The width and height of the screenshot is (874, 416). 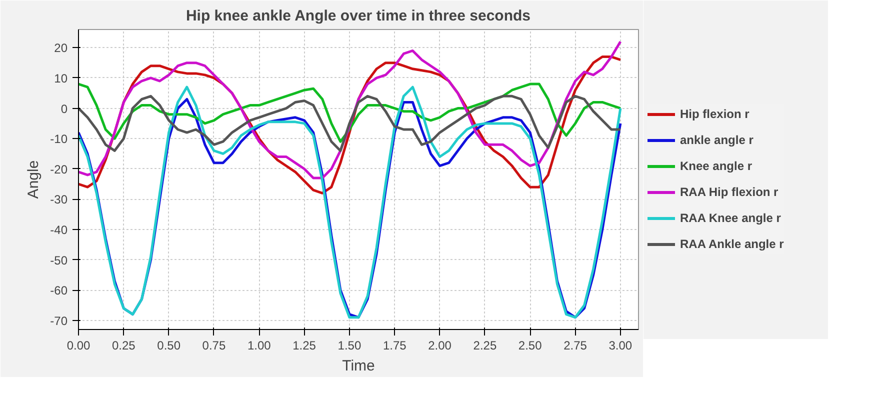 I want to click on y-tick-label: 10, so click(x=61, y=78).